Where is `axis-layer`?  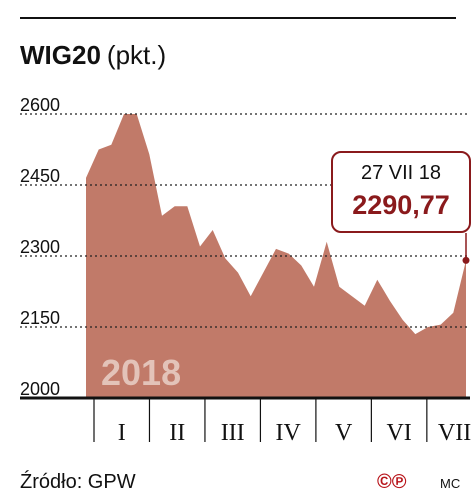 axis-layer is located at coordinates (245, 419).